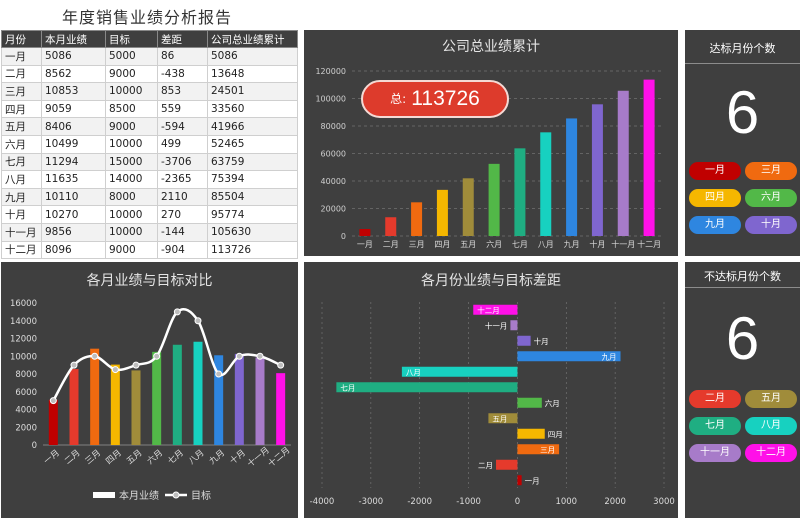 The width and height of the screenshot is (800, 519). Describe the element at coordinates (623, 244) in the screenshot. I see `x-tick-label: 十一月` at that location.